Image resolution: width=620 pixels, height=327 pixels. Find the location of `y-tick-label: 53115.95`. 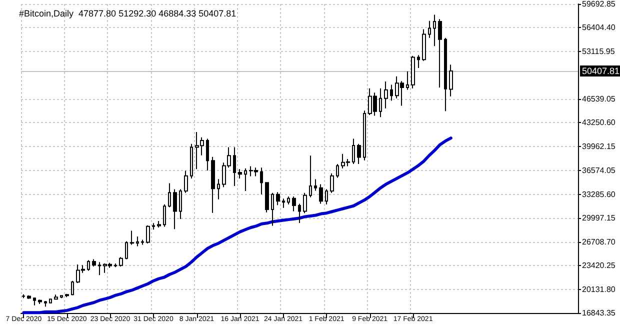

y-tick-label: 53115.95 is located at coordinates (599, 51).